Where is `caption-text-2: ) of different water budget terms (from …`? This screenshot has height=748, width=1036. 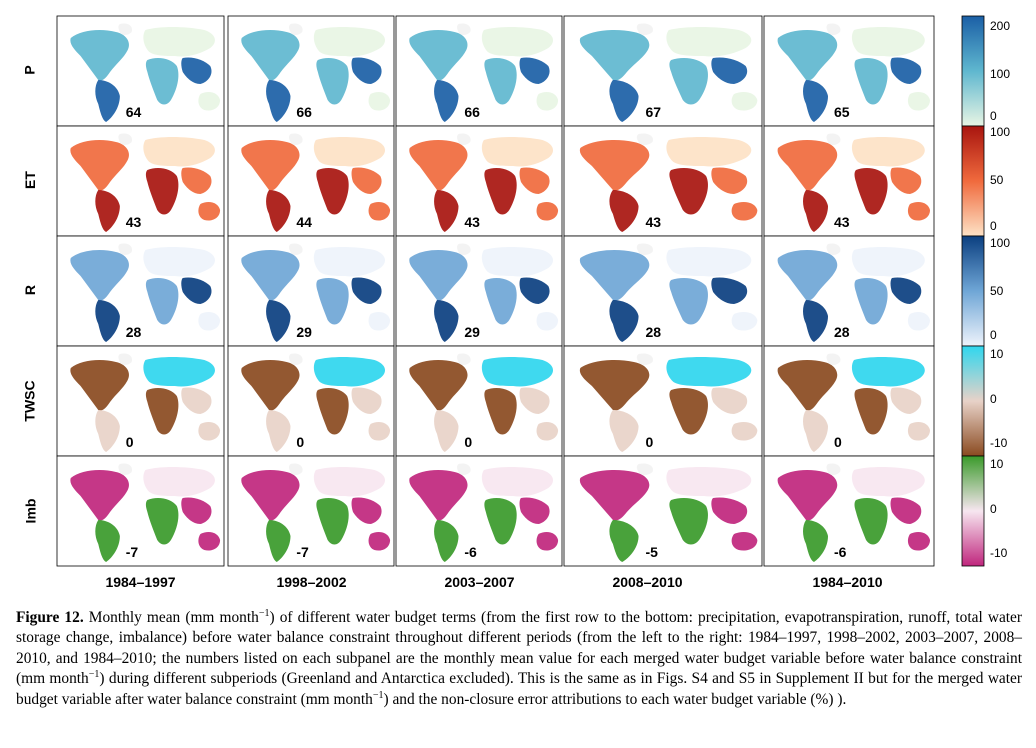
caption-text-2: ) of different water budget terms (from … is located at coordinates (519, 648).